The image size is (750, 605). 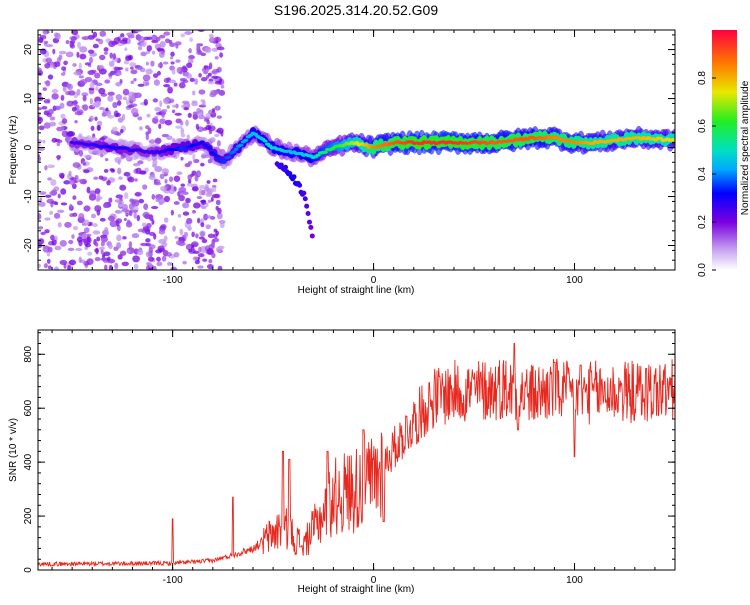 What do you see at coordinates (13, 150) in the screenshot?
I see `spectrogram-y-axis-label: Frequency (Hz)` at bounding box center [13, 150].